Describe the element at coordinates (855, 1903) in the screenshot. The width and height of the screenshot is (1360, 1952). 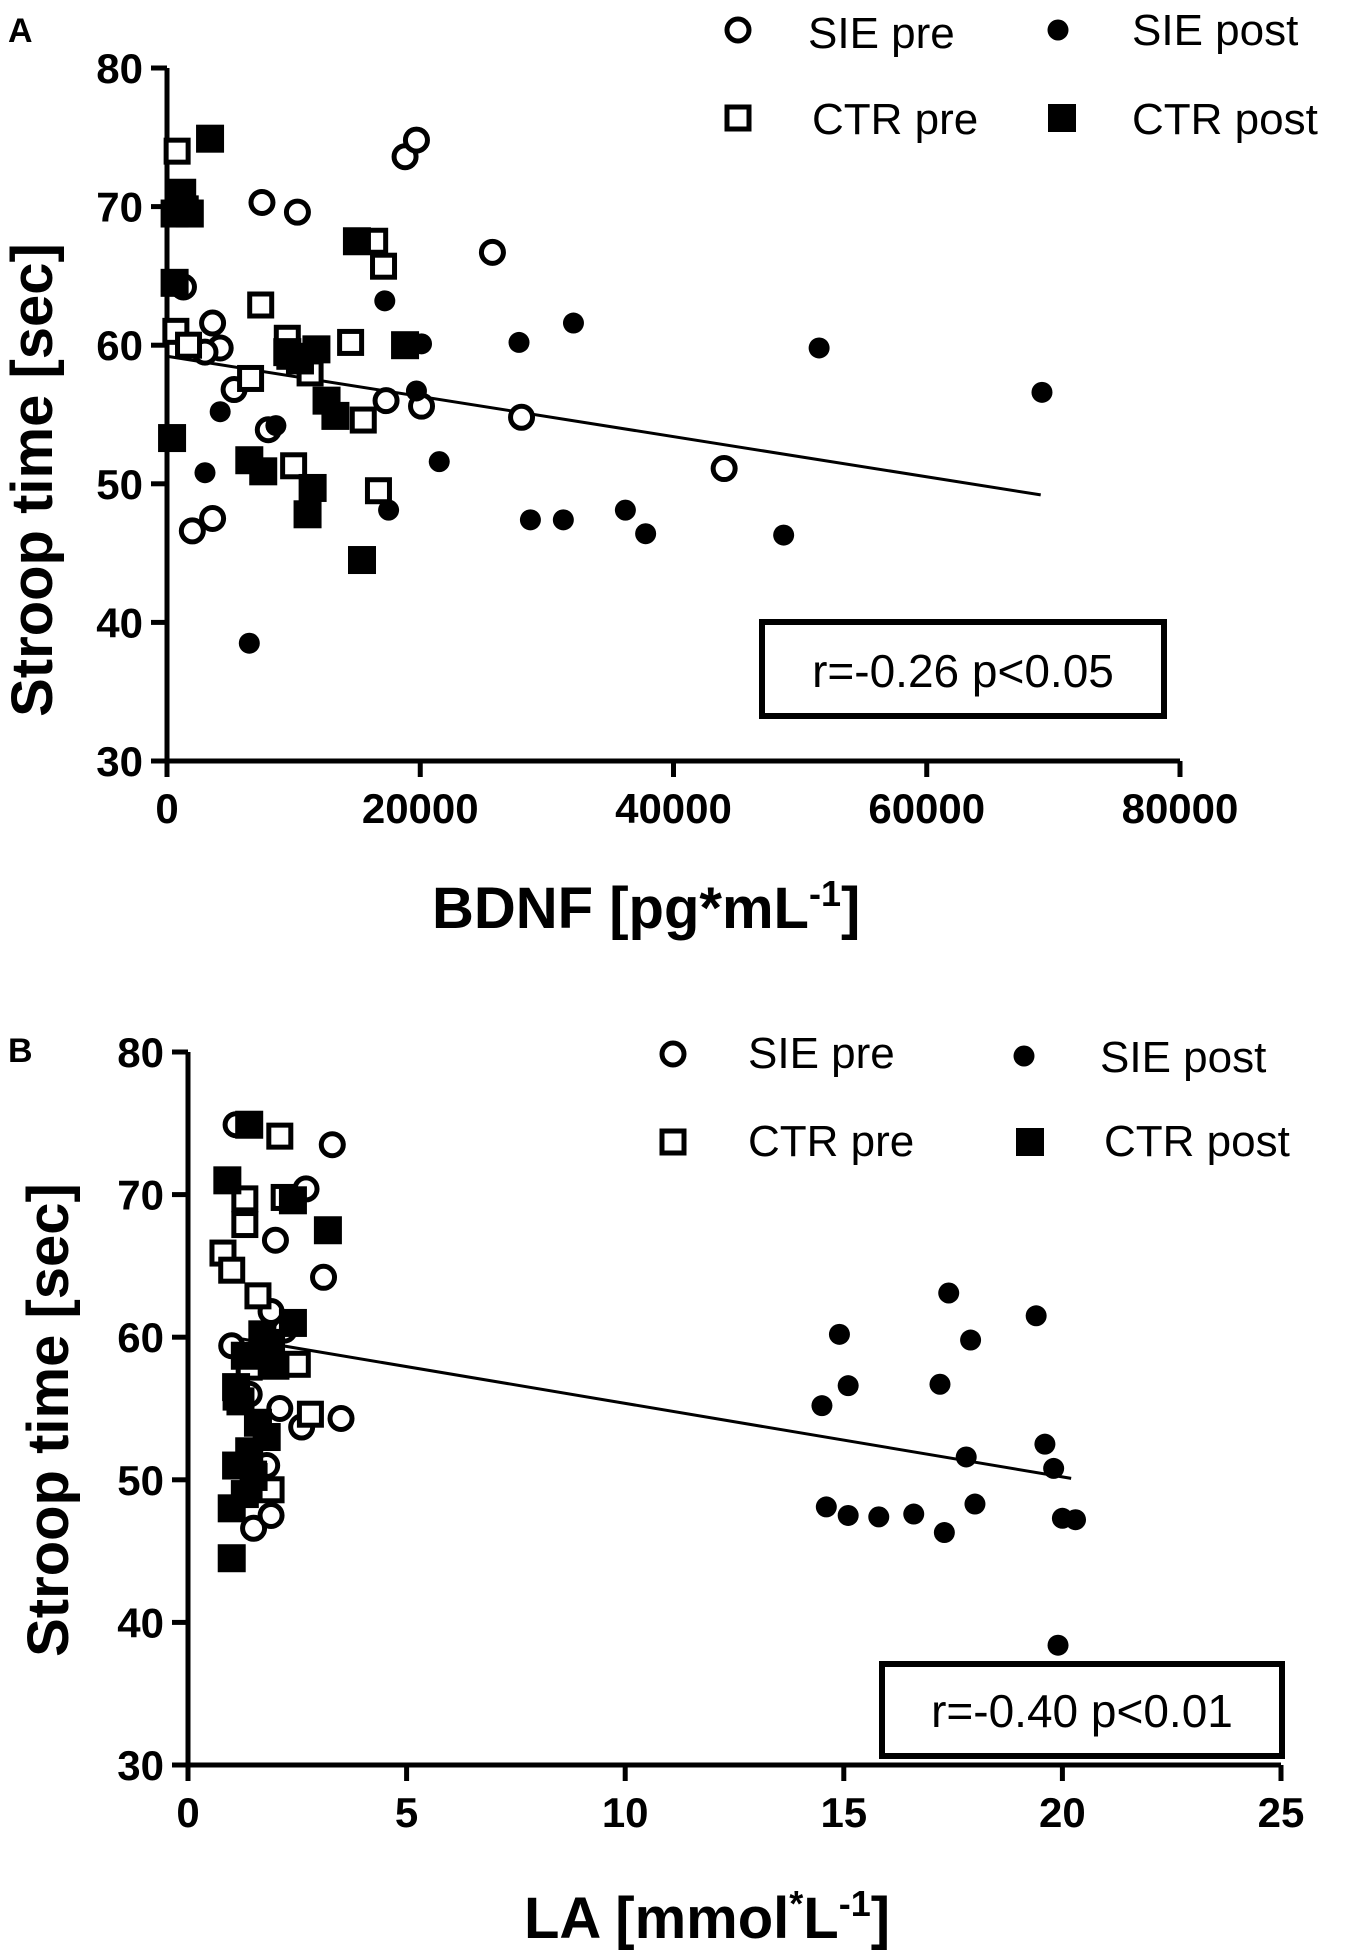
I see `x-axis-title-superscript-2: -1` at that location.